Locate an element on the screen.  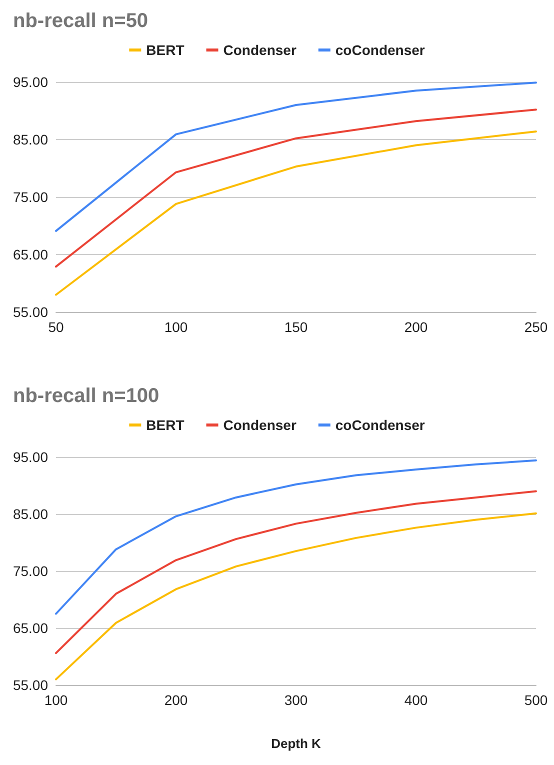
x-tick-label: 500 is located at coordinates (536, 700).